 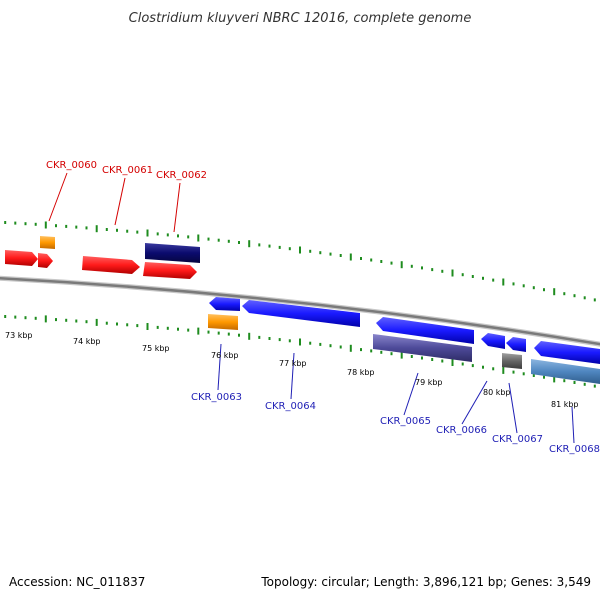 What do you see at coordinates (127, 170) in the screenshot?
I see `gene-label-ckr0061: CKR_0061` at bounding box center [127, 170].